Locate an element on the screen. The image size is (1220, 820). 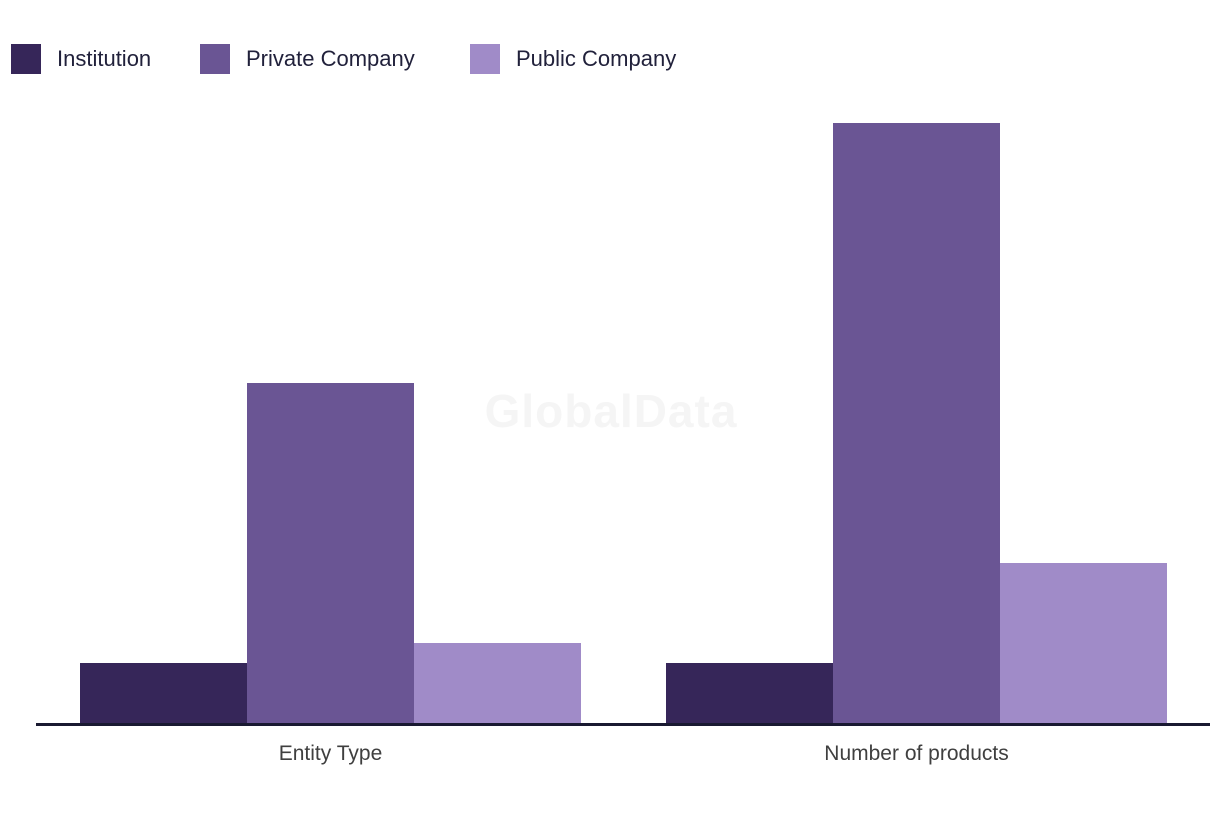
bar-institution-entity-type is located at coordinates (163, 693).